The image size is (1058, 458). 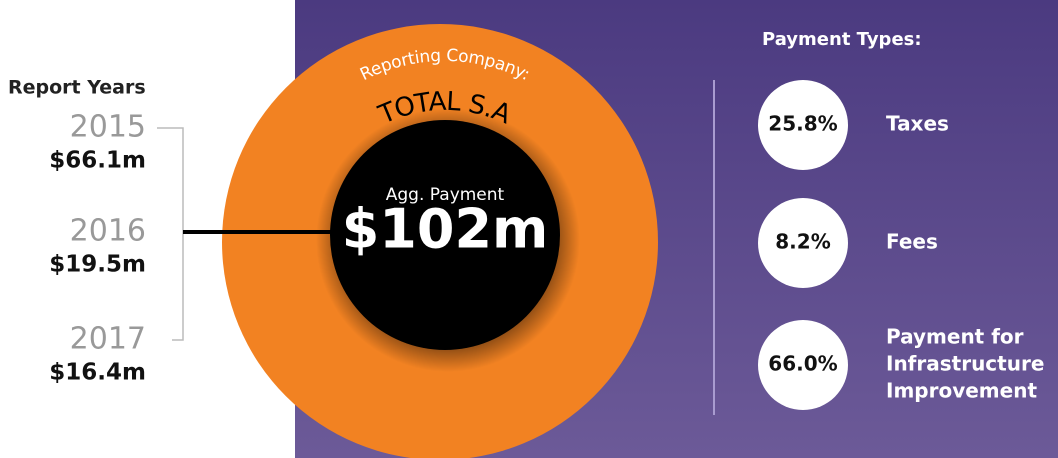 What do you see at coordinates (108, 231) in the screenshot?
I see `year: 2016` at bounding box center [108, 231].